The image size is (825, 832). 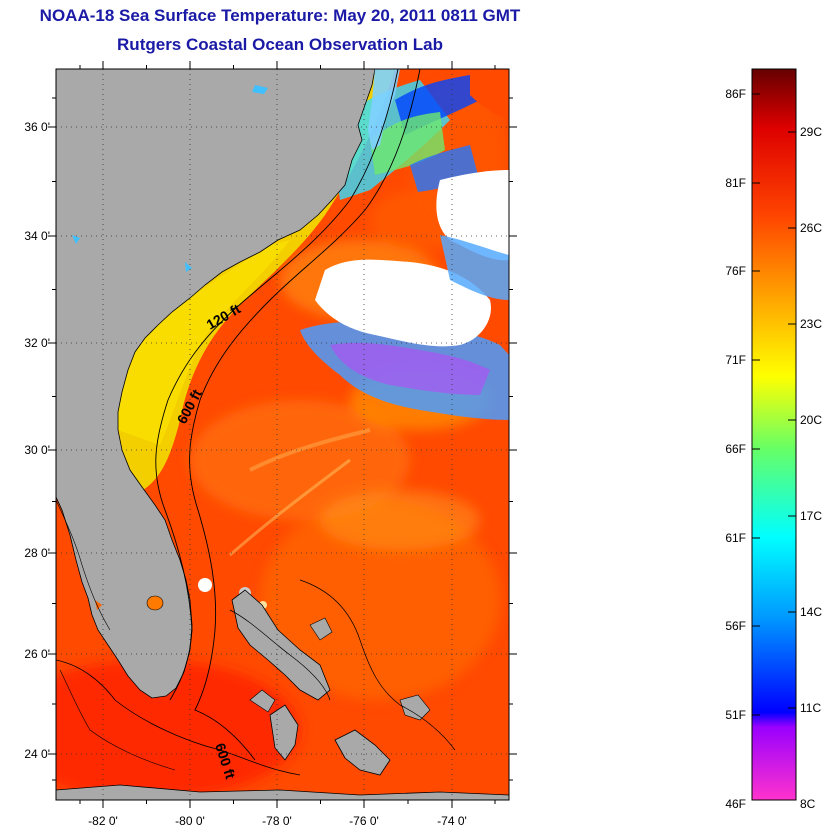 What do you see at coordinates (281, 645) in the screenshot?
I see `land-bahamas` at bounding box center [281, 645].